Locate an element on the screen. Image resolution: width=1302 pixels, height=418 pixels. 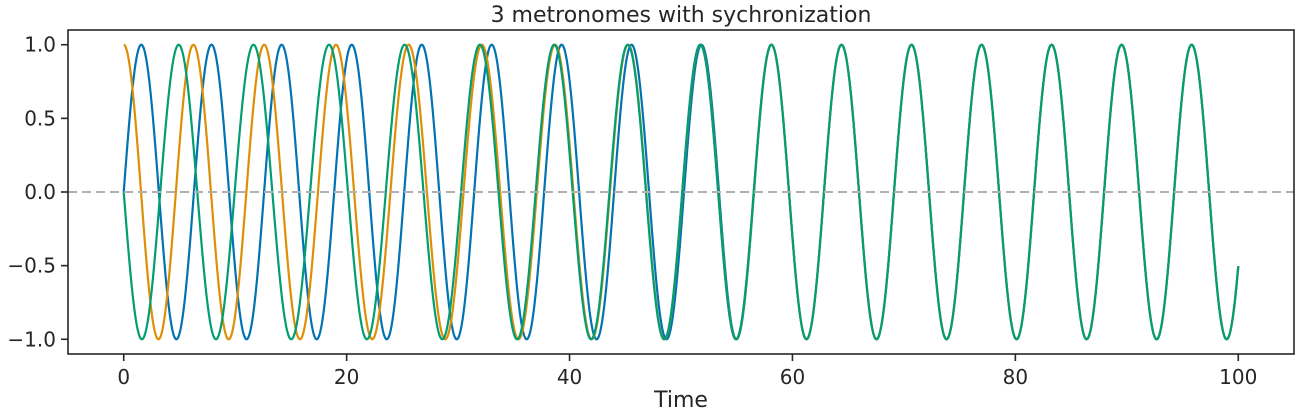
x-tick-label: 80 is located at coordinates (1015, 377).